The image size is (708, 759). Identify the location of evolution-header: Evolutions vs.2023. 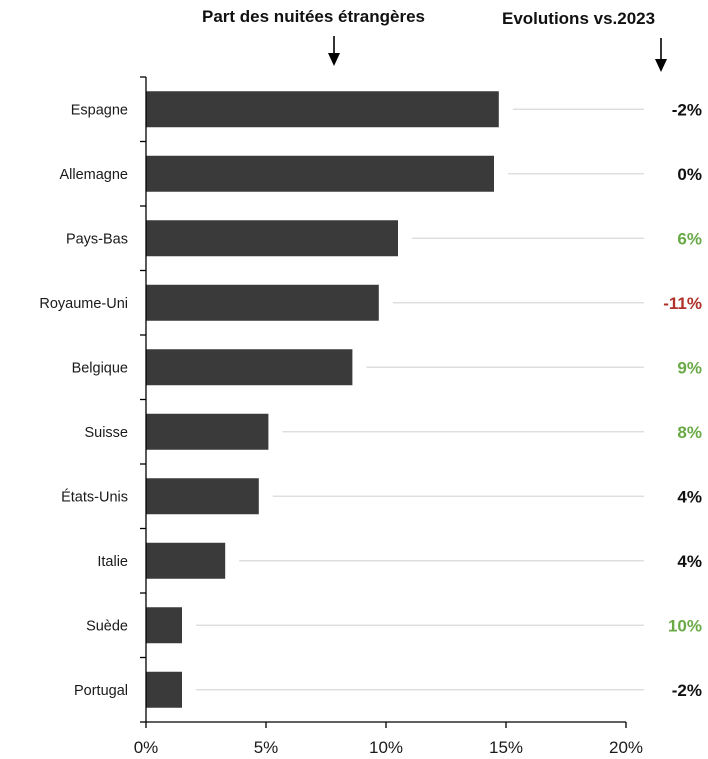
(579, 18).